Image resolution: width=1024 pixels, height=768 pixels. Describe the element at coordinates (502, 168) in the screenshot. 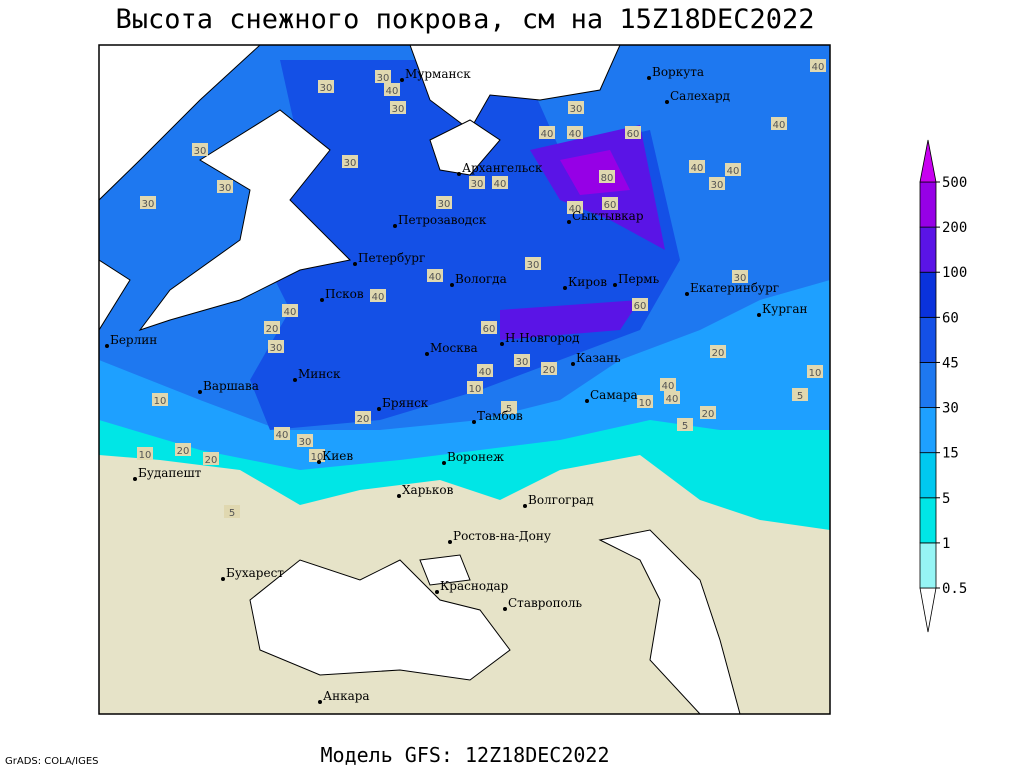

I see `city-label: Архангельск` at that location.